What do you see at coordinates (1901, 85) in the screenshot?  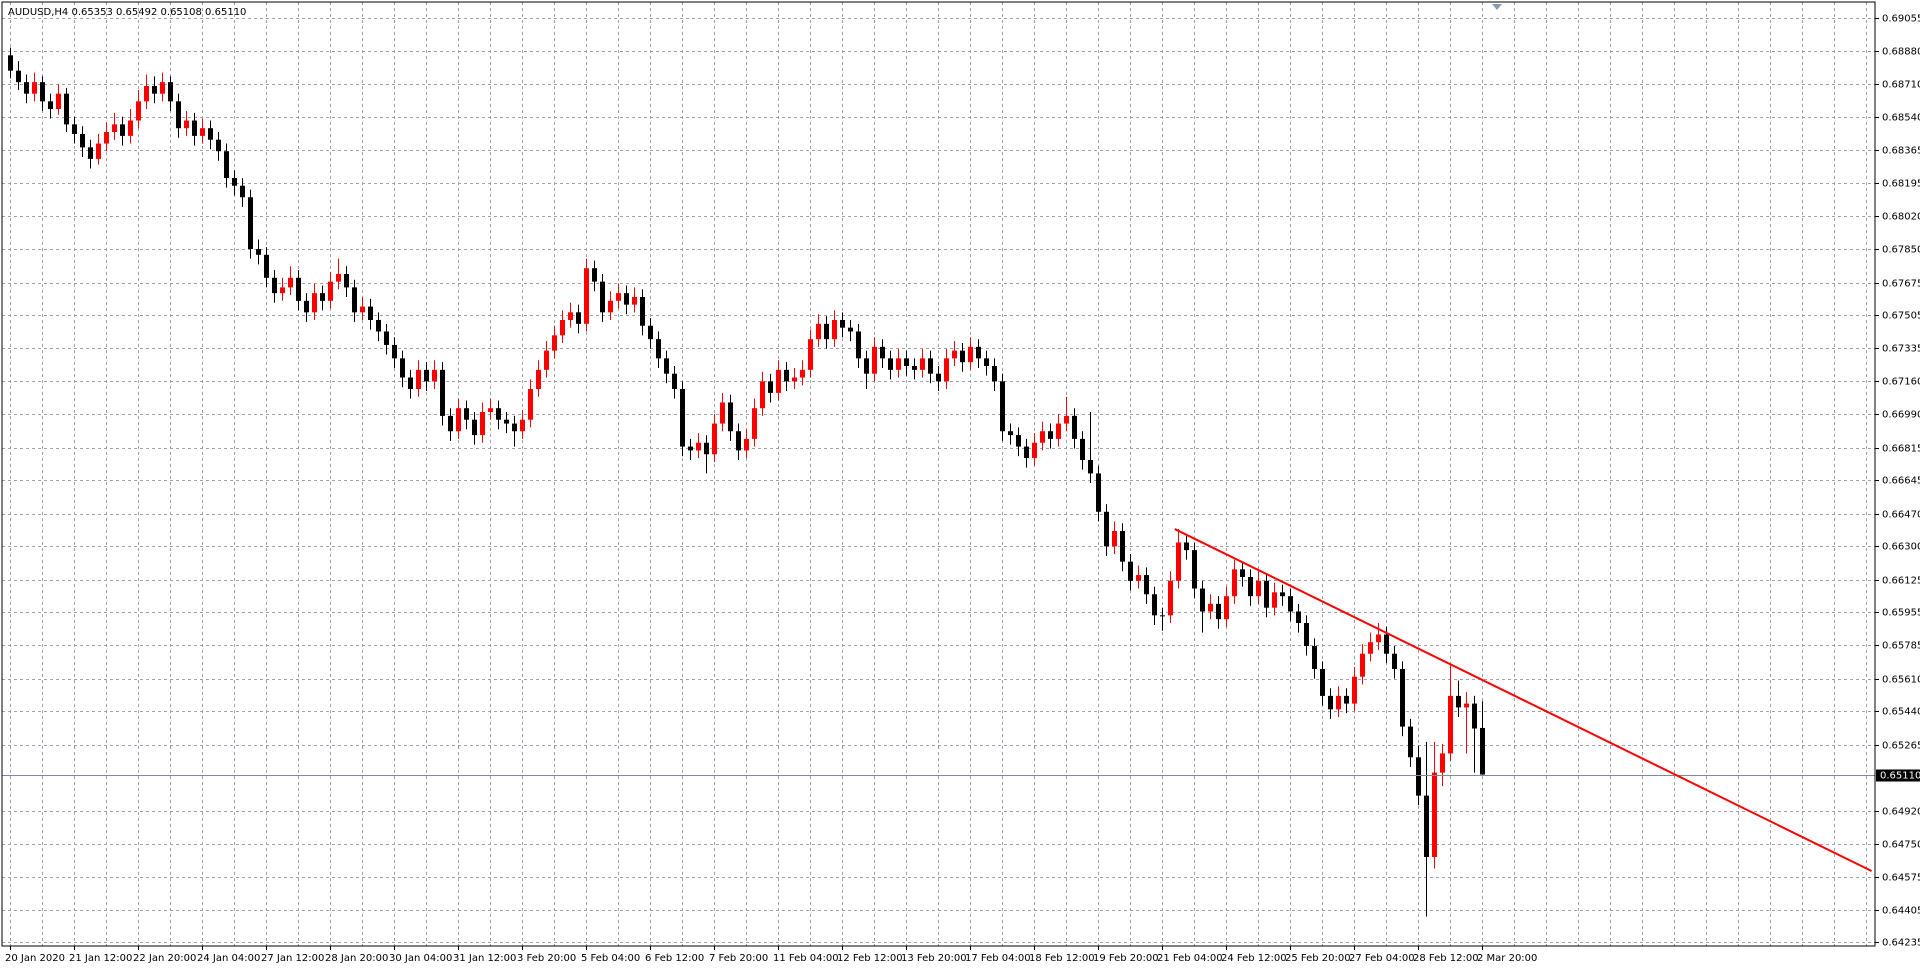 I see `y-tick-label: 0.68710` at bounding box center [1901, 85].